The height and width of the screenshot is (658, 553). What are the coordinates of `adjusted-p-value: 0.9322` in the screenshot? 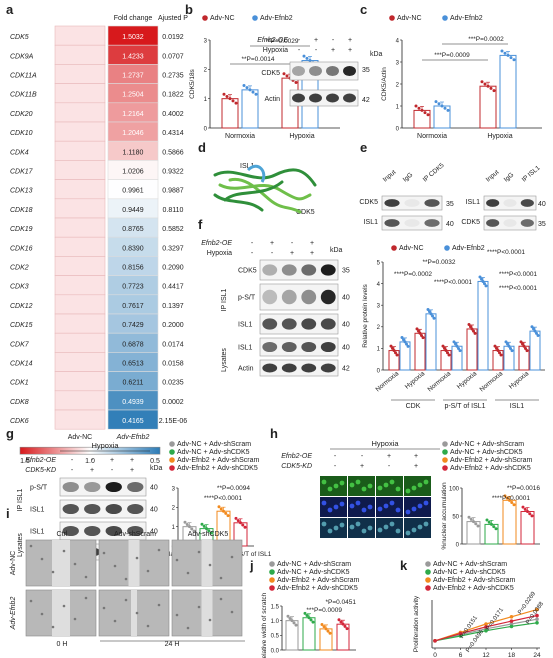 It's located at (173, 171).